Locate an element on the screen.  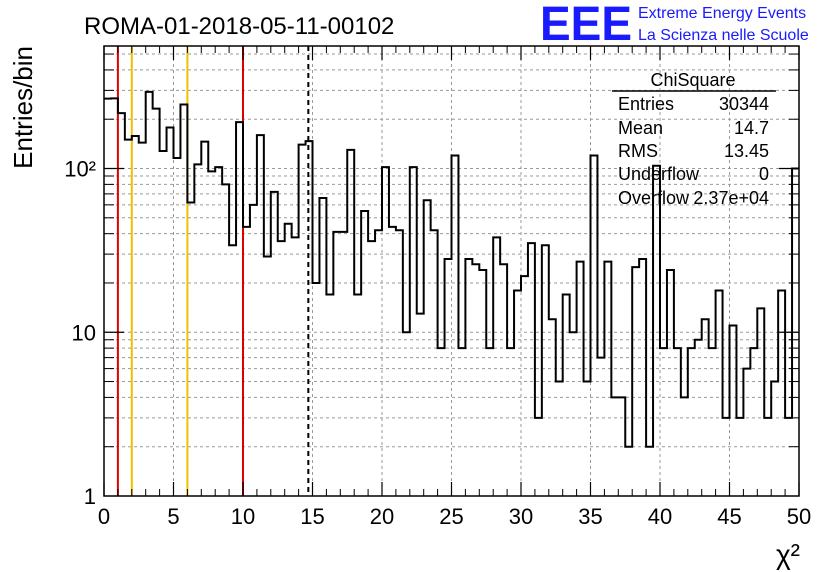
stats-label-mean: Mean is located at coordinates (640, 128).